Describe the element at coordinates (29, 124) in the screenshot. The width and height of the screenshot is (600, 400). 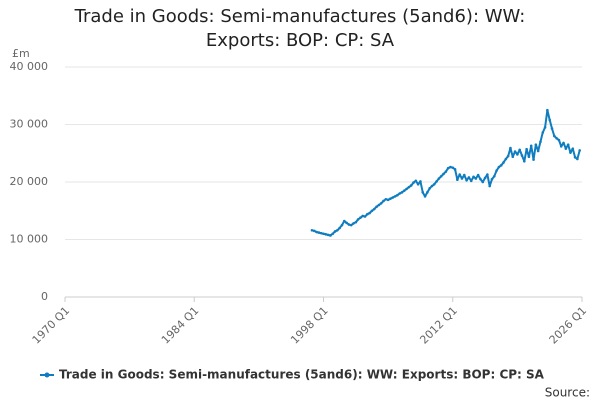
I see `y-tick-label: 30 000` at that location.